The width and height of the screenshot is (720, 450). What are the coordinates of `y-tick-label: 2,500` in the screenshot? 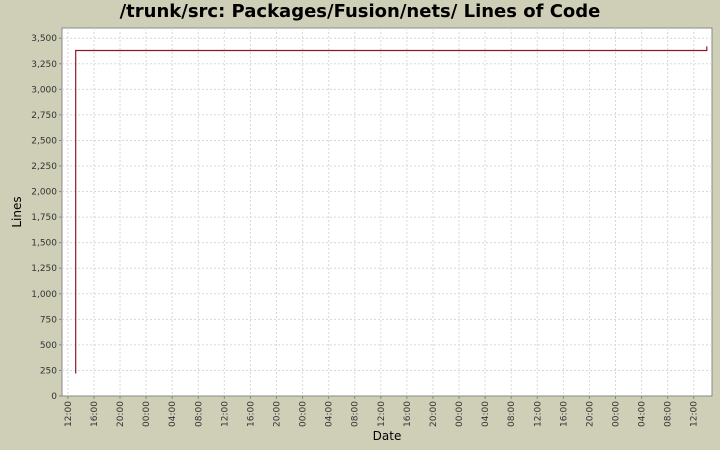 It's located at (44, 141).